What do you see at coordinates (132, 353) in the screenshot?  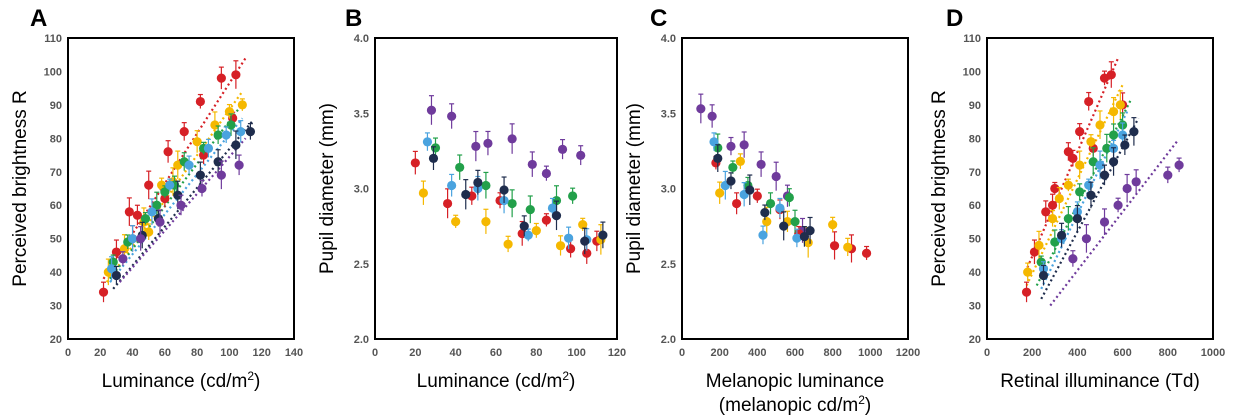 I see `x-tick-label: 40` at bounding box center [132, 353].